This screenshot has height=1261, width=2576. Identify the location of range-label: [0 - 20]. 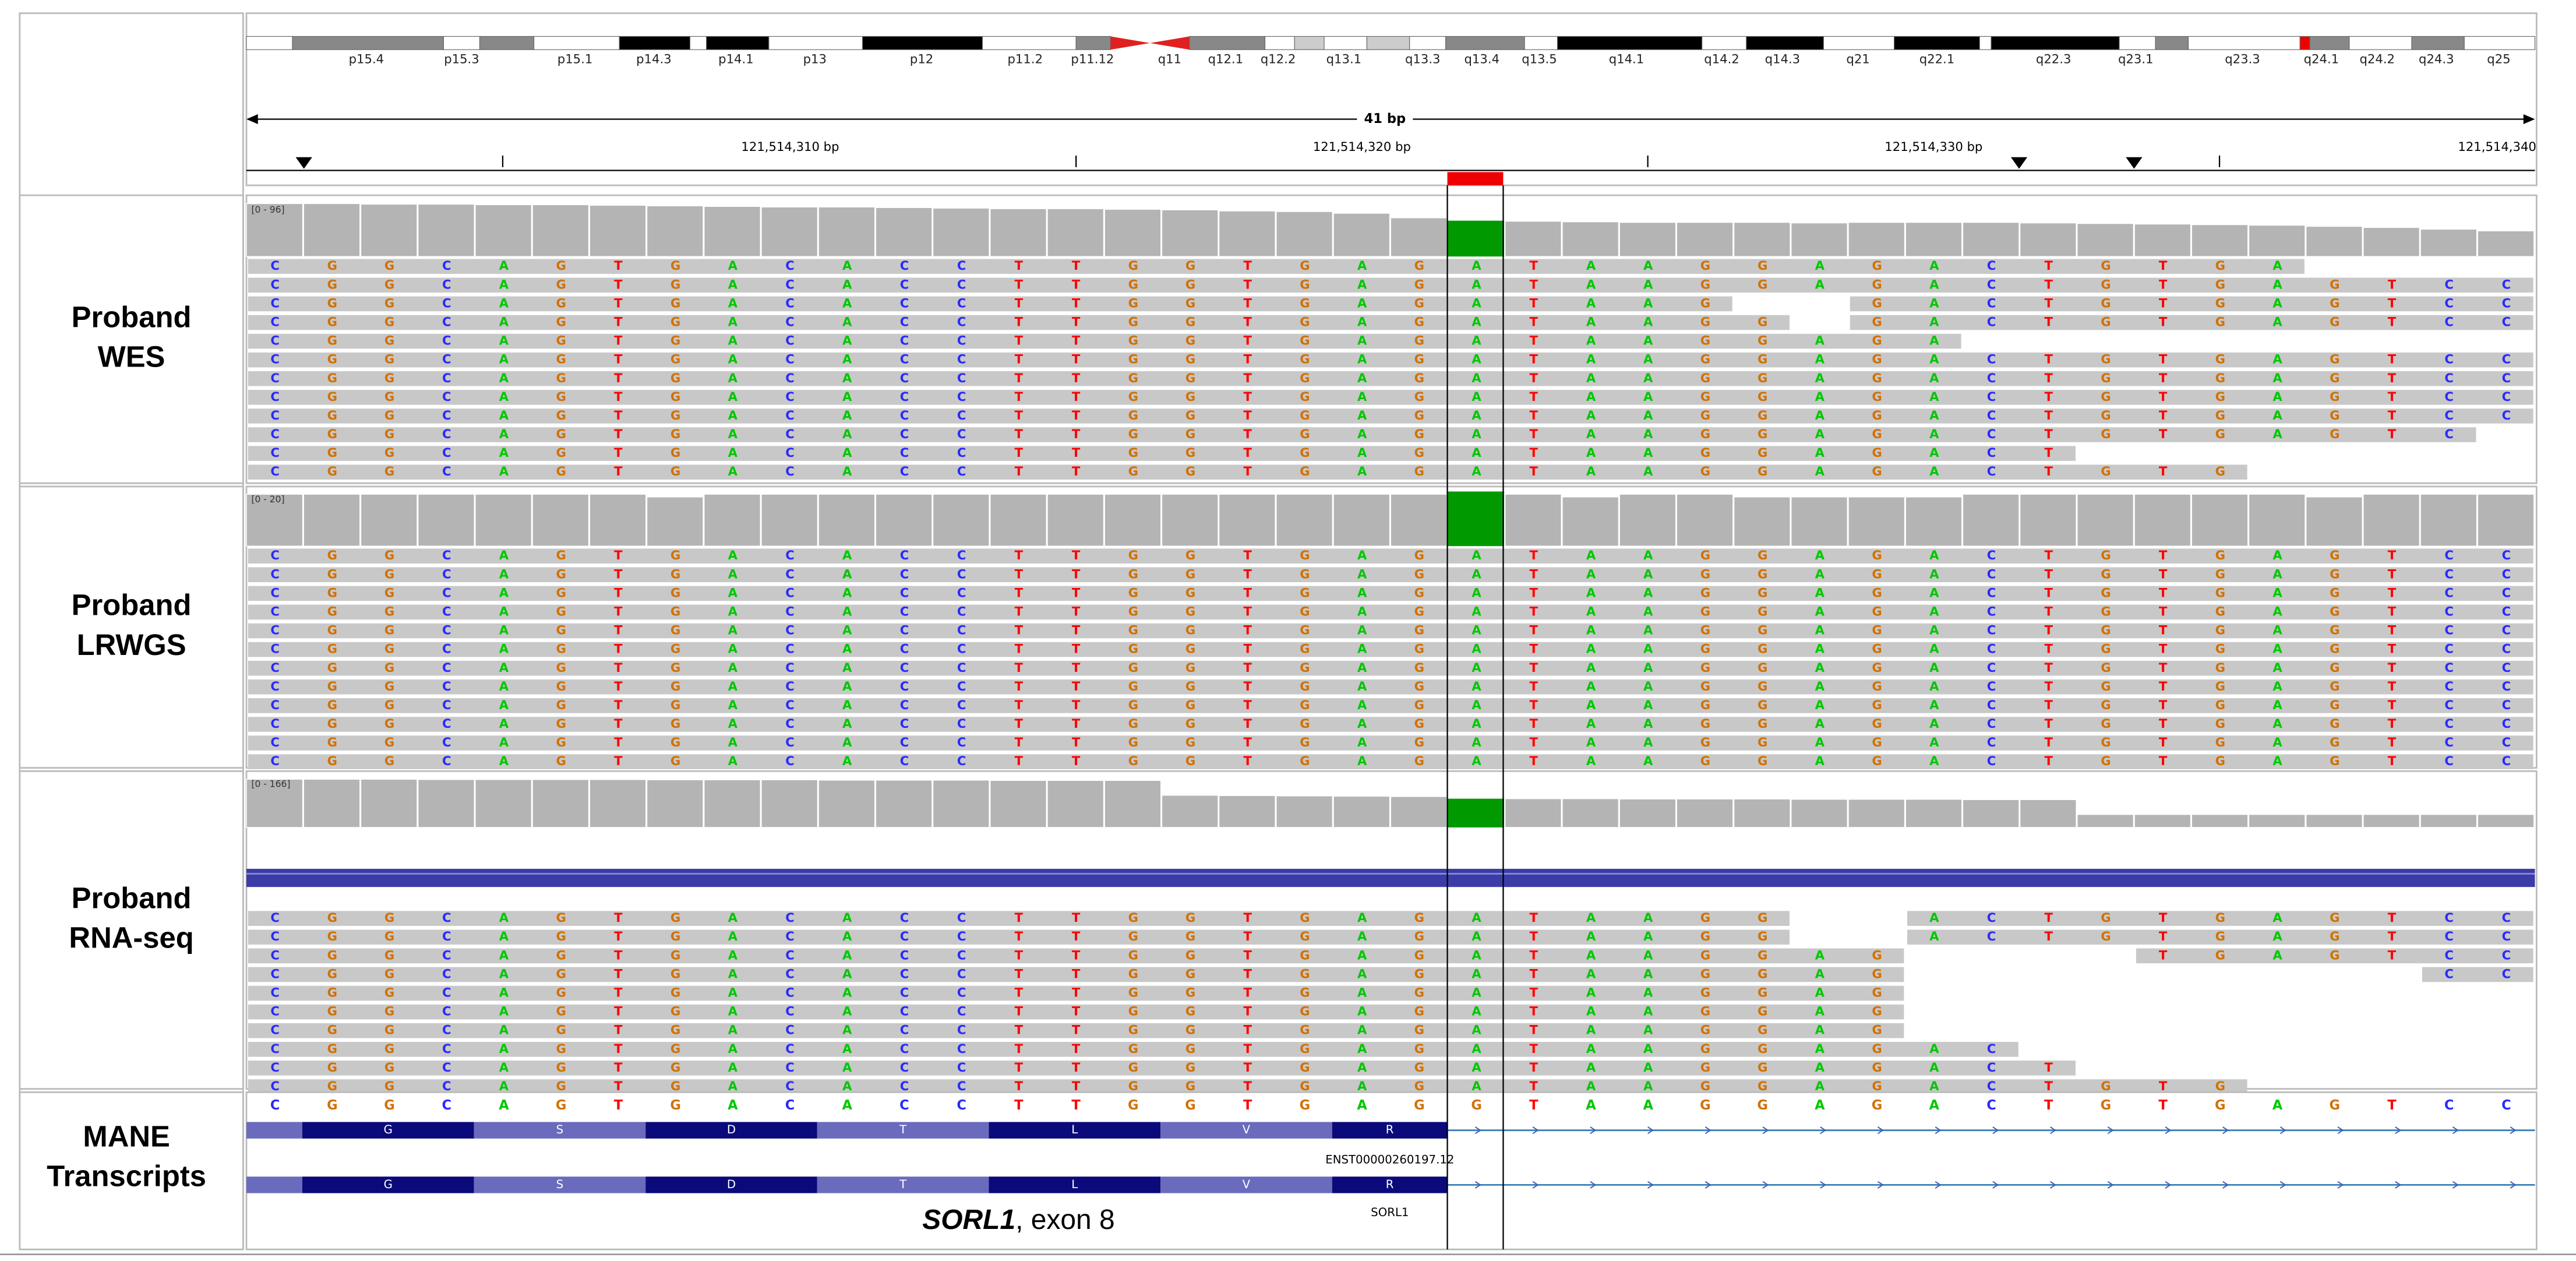
(268, 499).